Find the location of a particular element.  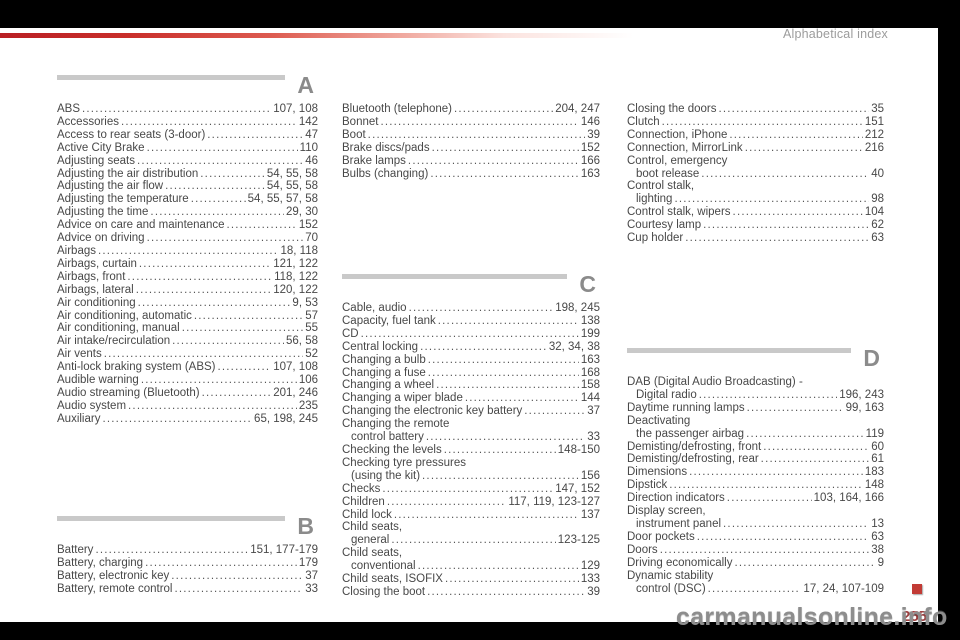

index-entry: Child seats, is located at coordinates (471, 527).